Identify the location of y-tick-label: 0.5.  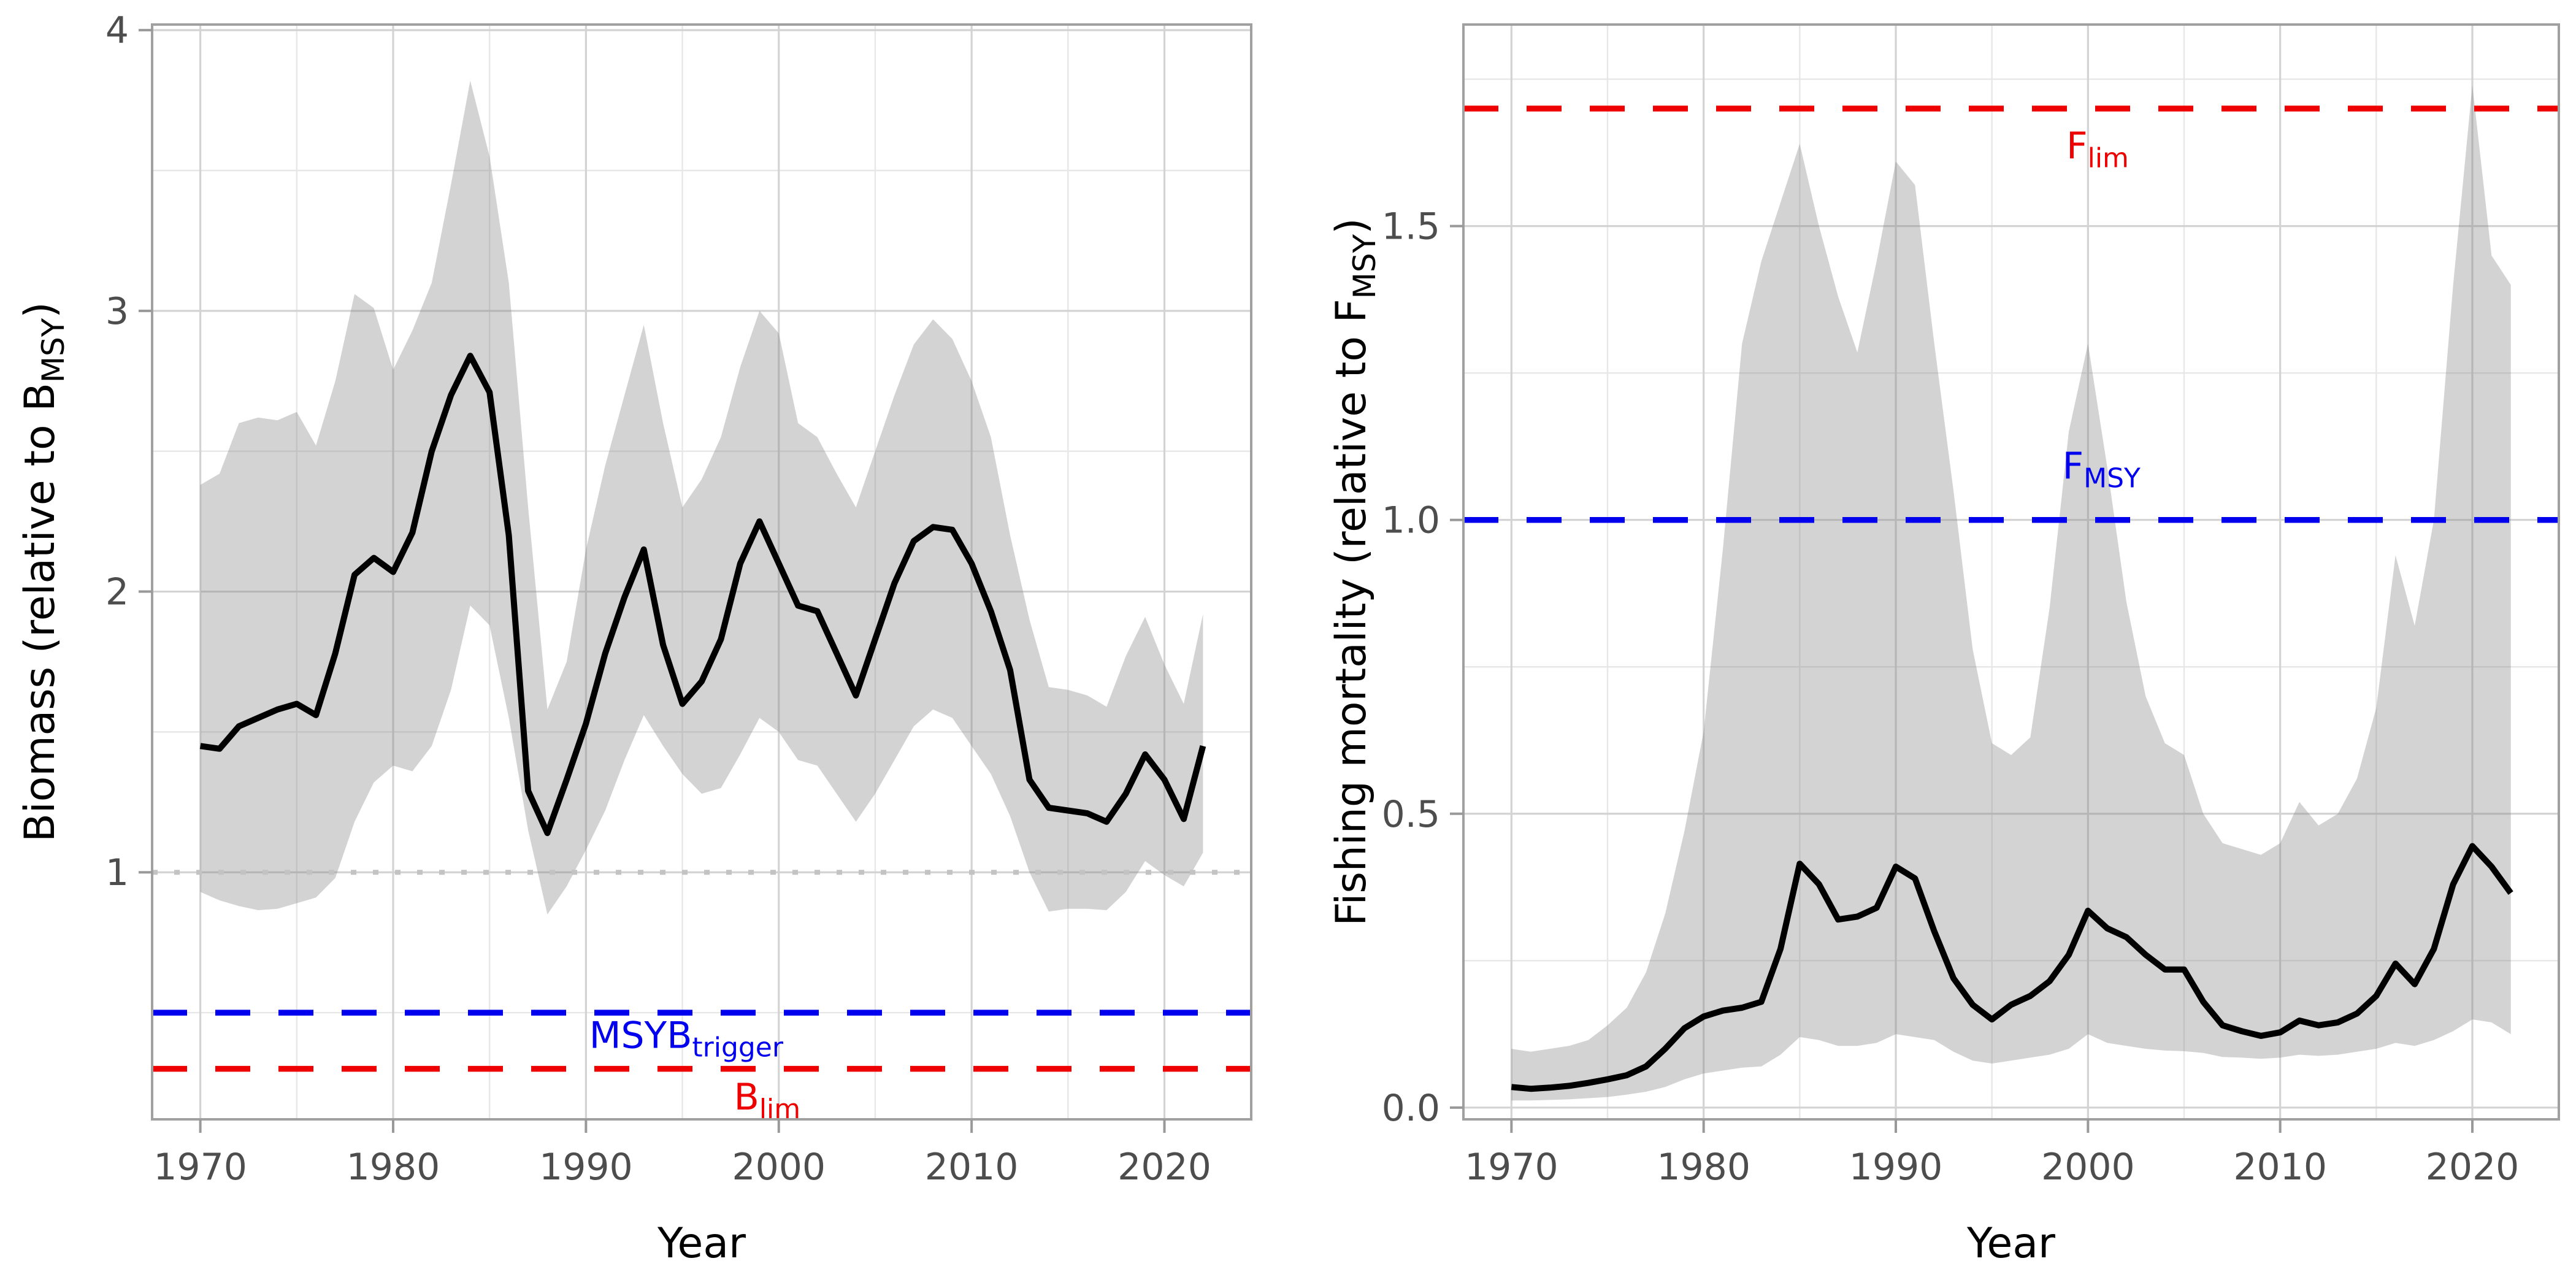
(1411, 814).